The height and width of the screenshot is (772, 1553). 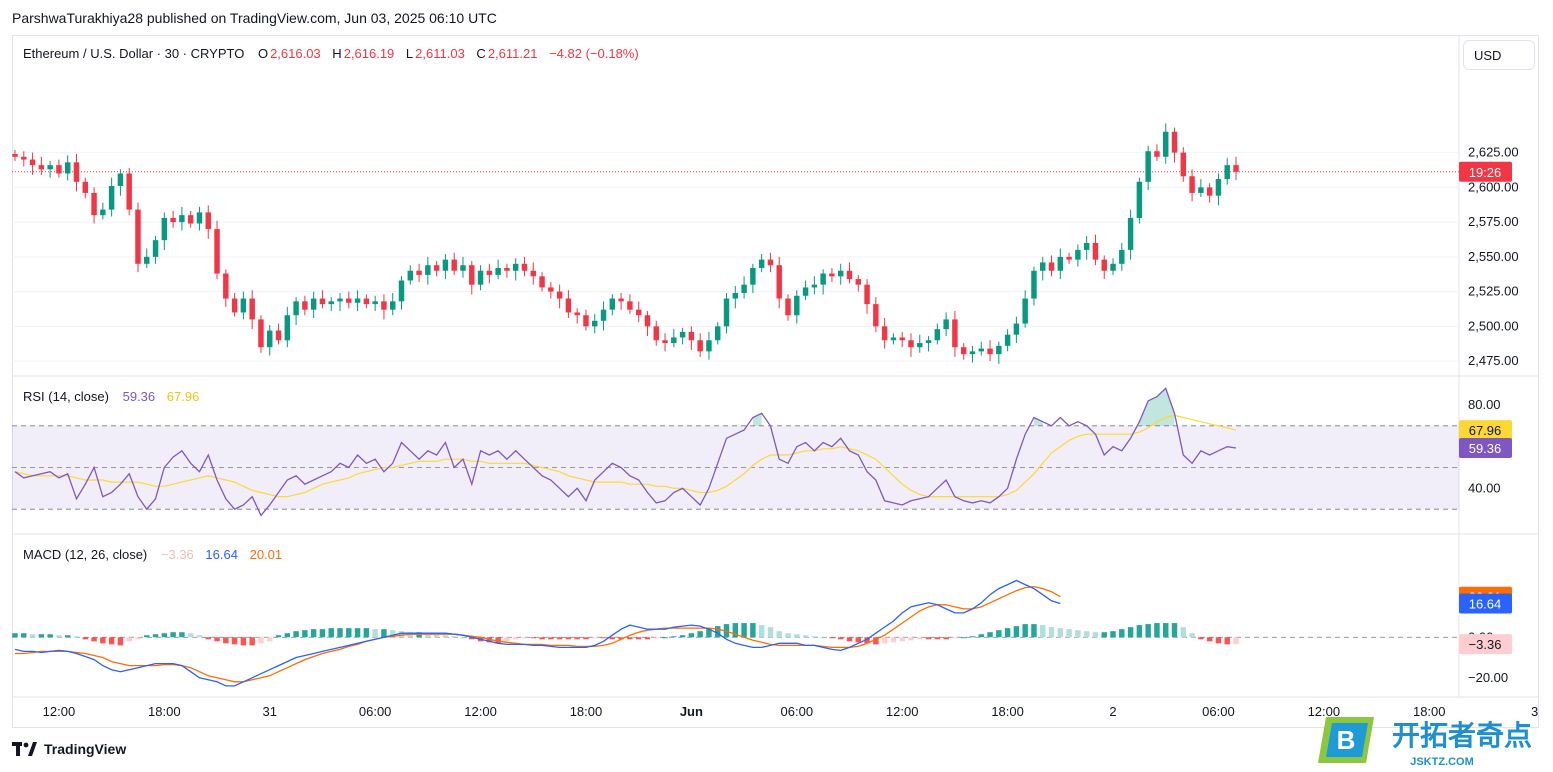 What do you see at coordinates (481, 53) in the screenshot?
I see `close-label: C` at bounding box center [481, 53].